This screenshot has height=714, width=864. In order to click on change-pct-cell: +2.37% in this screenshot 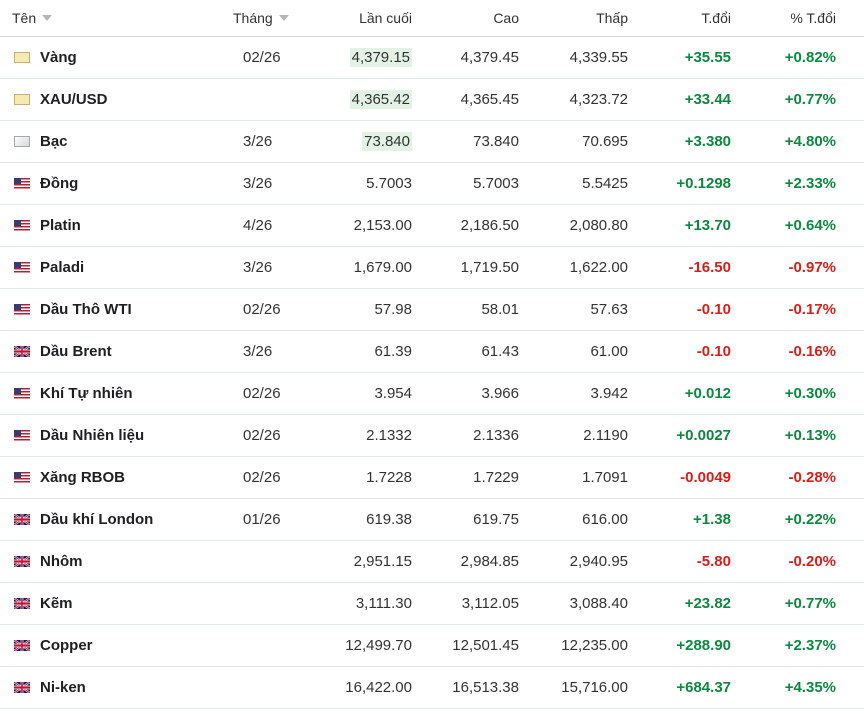, I will do `click(801, 645)`.